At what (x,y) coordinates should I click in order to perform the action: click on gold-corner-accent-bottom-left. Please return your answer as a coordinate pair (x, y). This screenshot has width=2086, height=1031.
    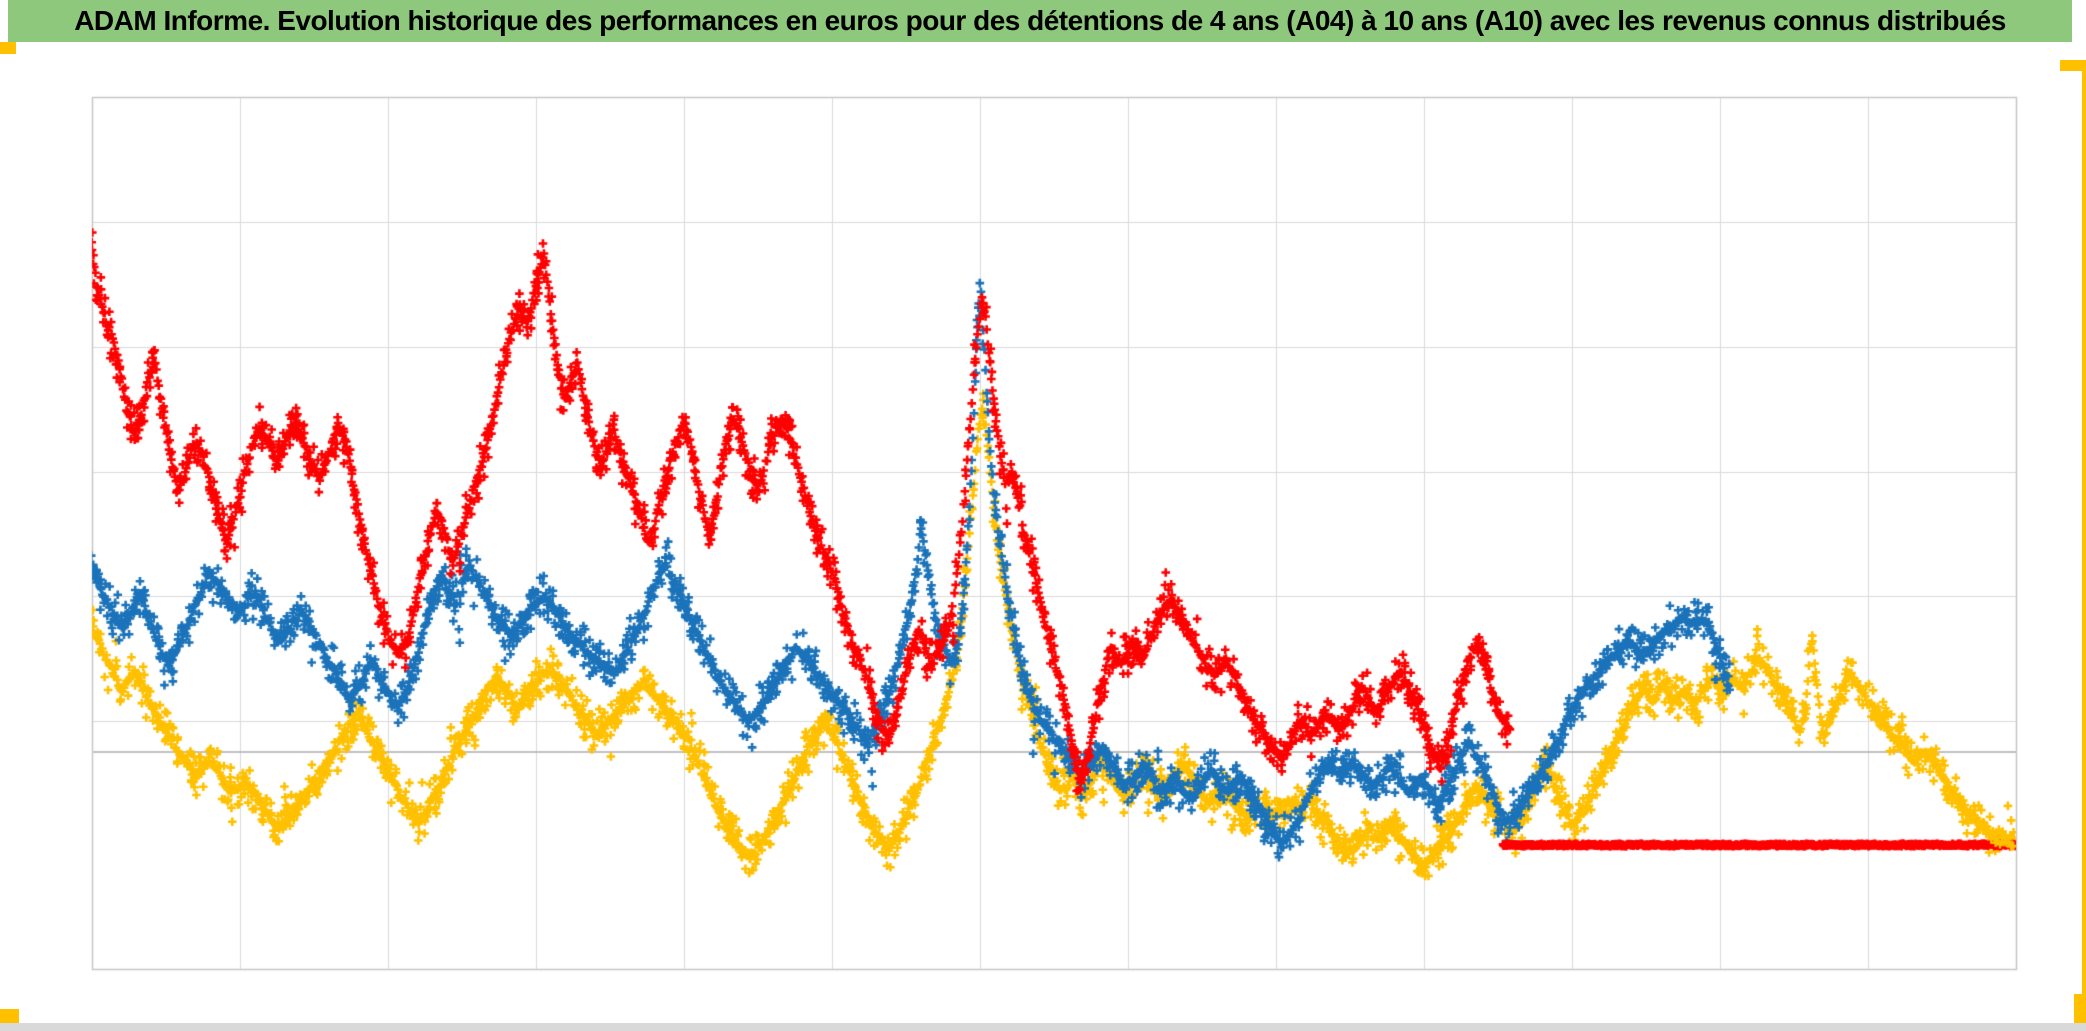
    Looking at the image, I should click on (9, 1016).